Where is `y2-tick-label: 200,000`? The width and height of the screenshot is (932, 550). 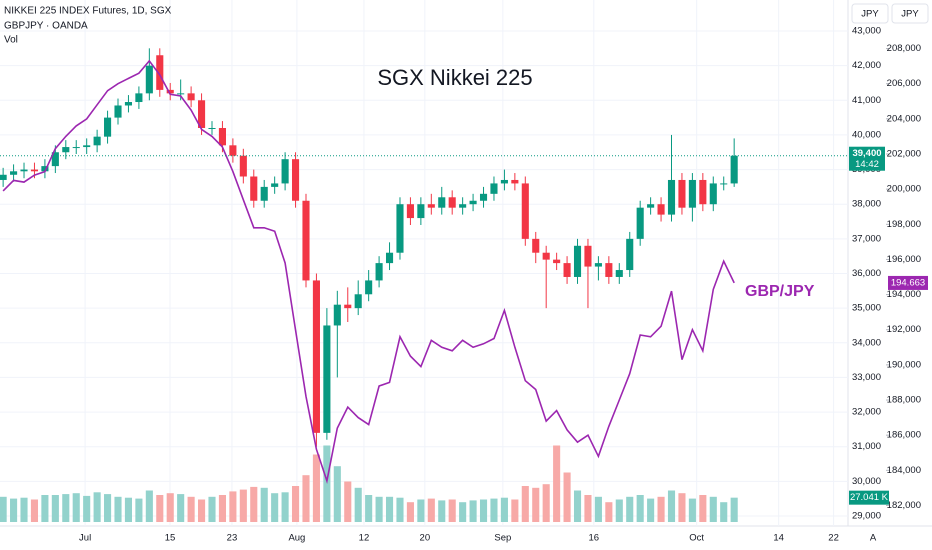
y2-tick-label: 200,000 is located at coordinates (904, 189).